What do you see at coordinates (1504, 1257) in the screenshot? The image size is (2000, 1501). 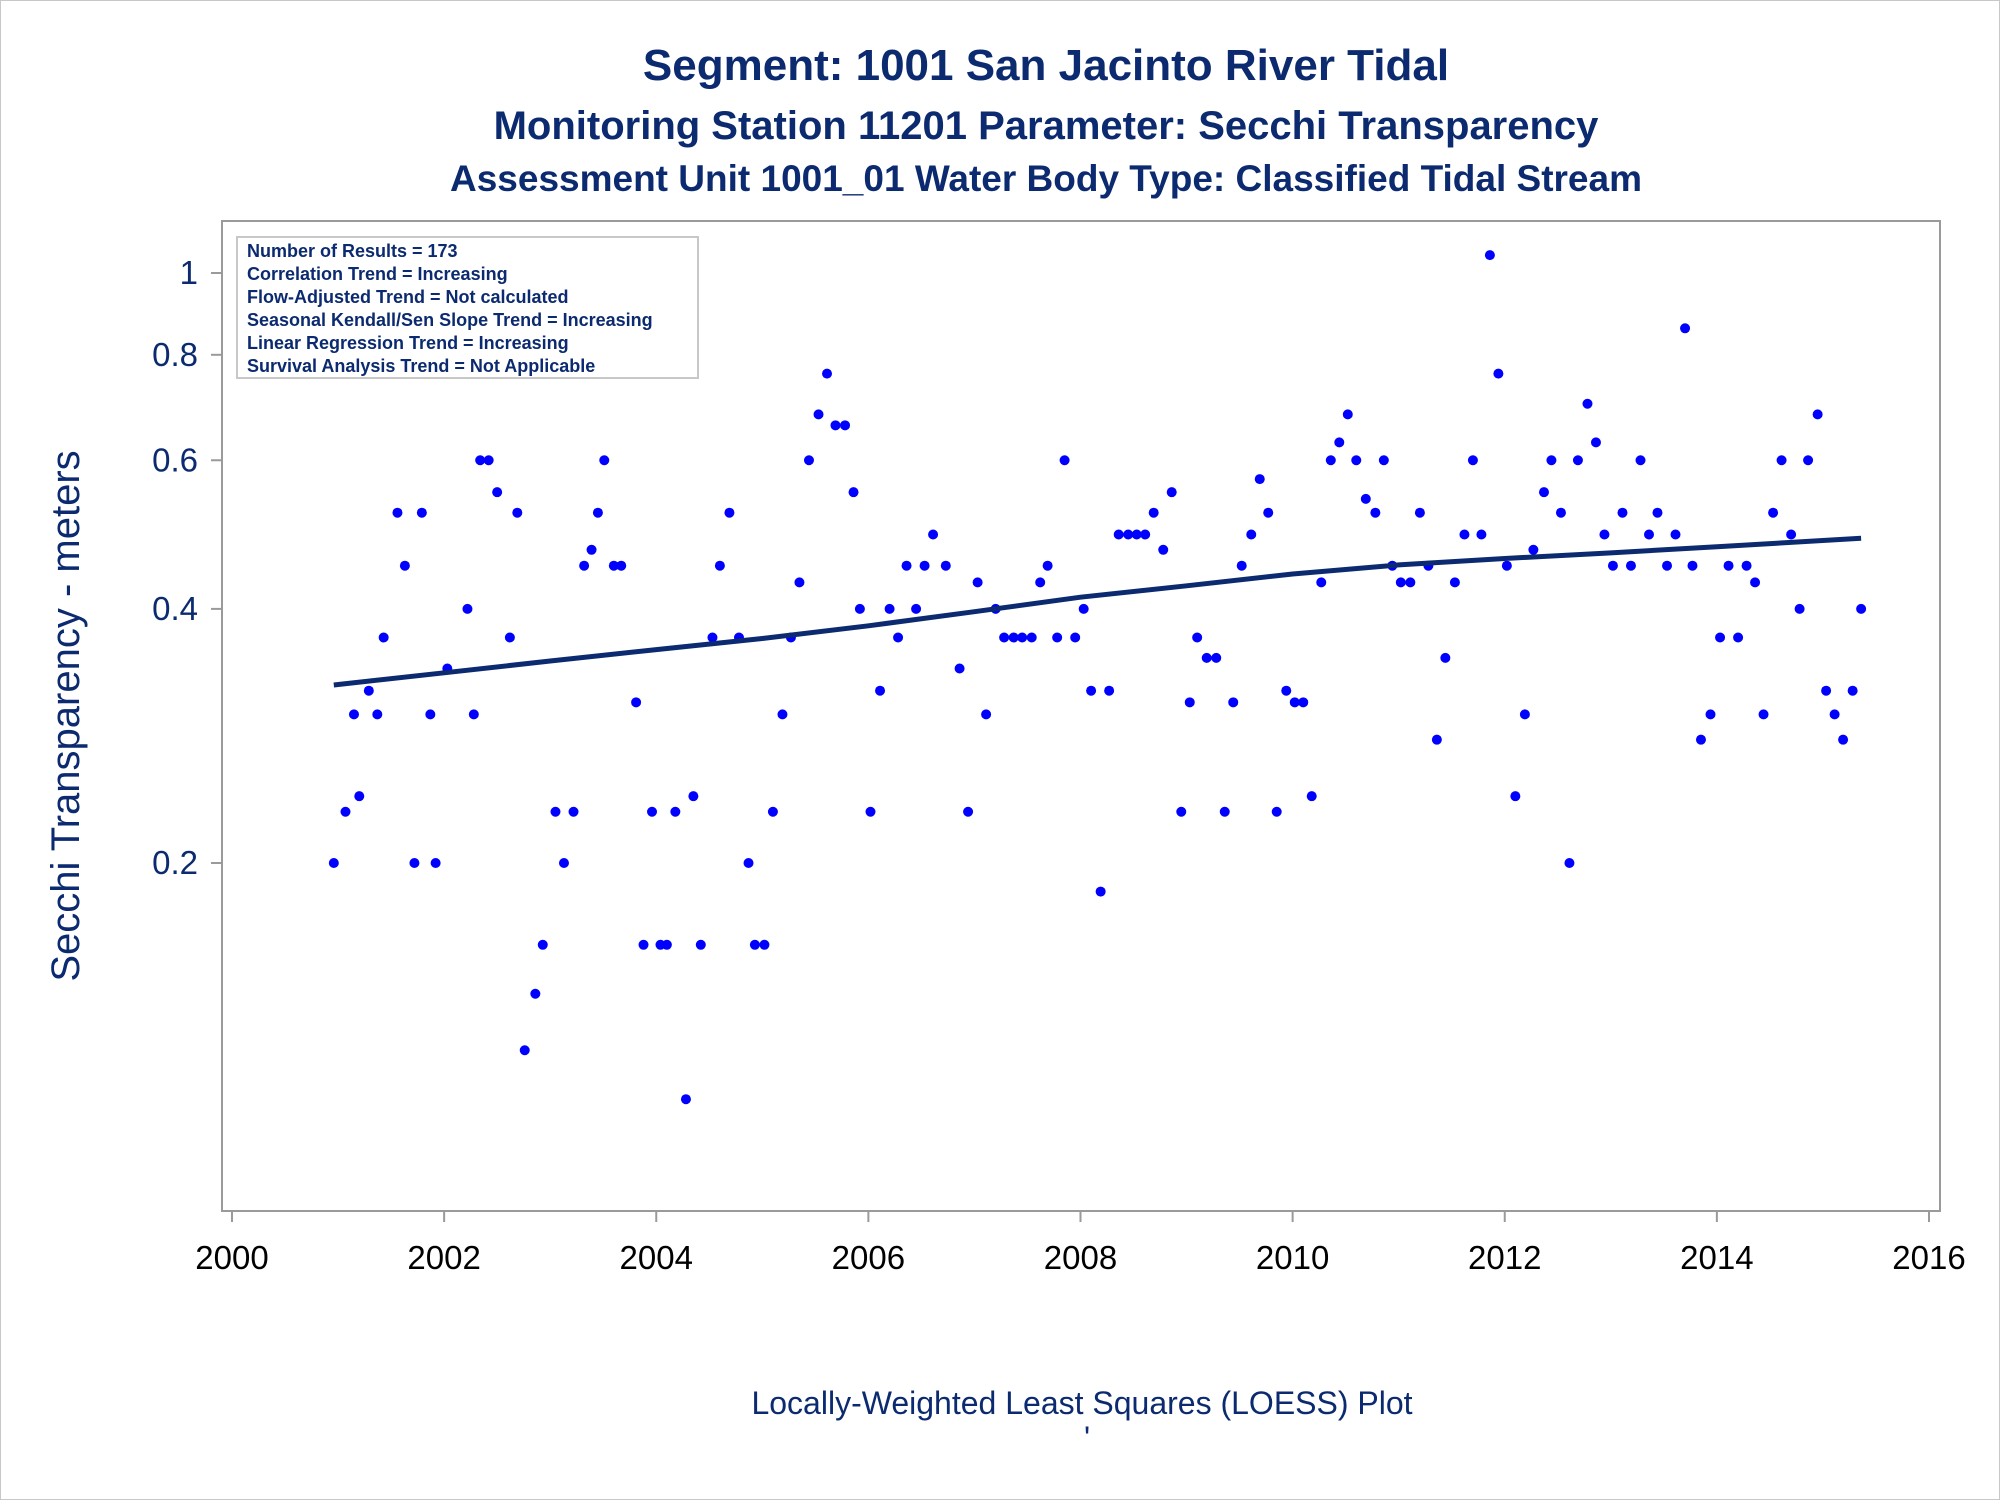 I see `x-tick-label: 2012` at bounding box center [1504, 1257].